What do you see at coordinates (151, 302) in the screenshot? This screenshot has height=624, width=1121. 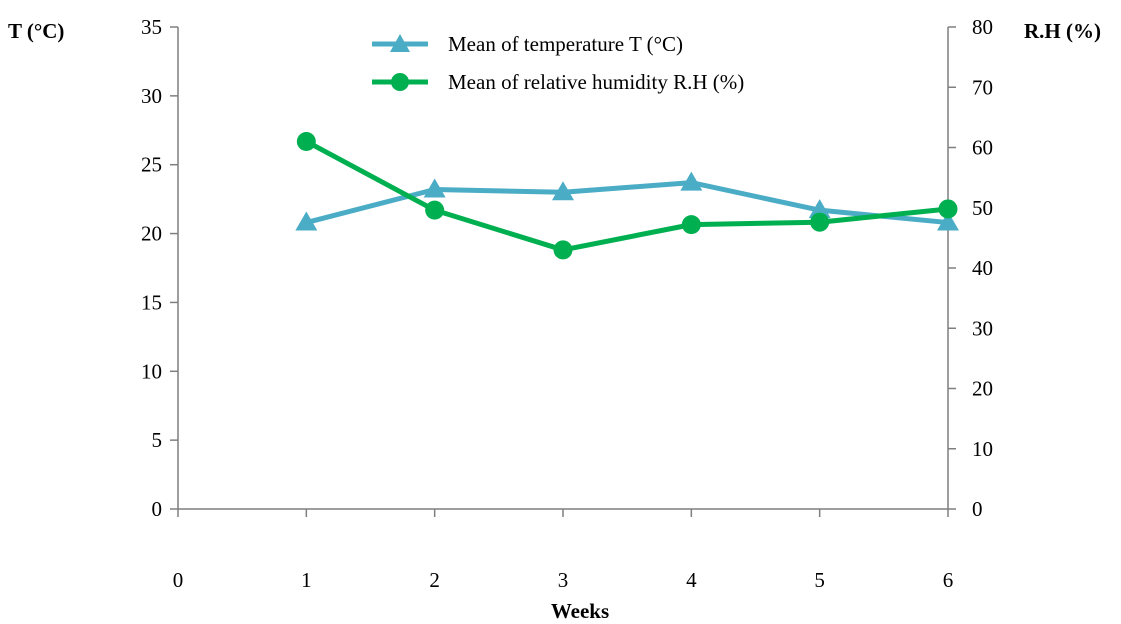 I see `left-tick-label: 15` at bounding box center [151, 302].